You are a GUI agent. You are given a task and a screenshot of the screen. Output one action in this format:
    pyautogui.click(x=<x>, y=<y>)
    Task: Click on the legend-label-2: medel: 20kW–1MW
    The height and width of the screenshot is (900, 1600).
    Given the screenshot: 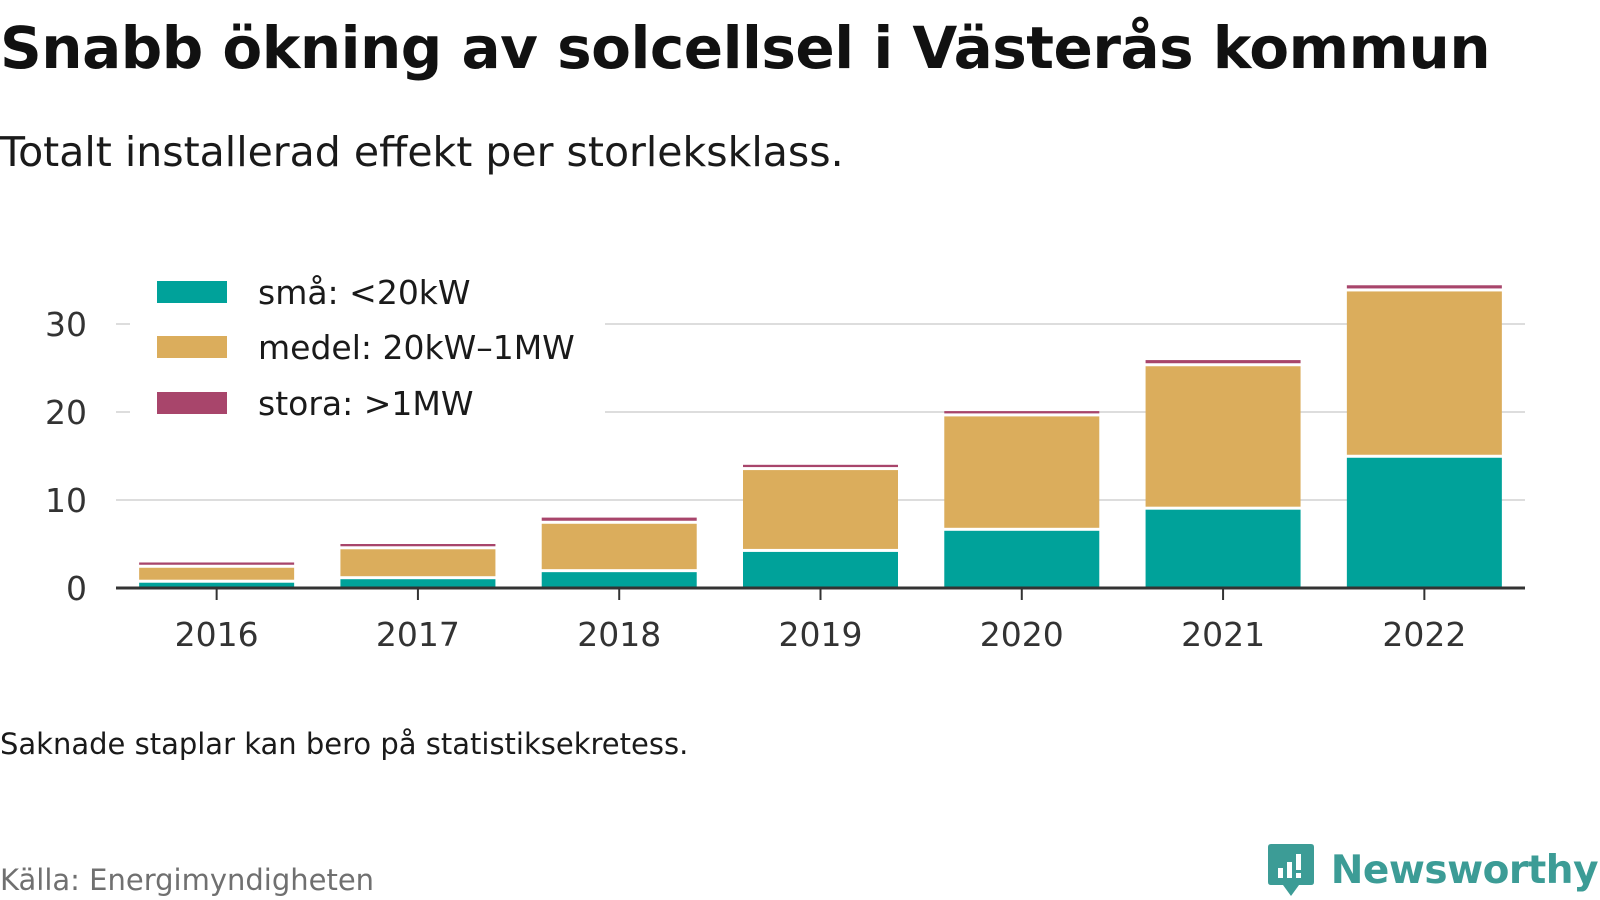 What is the action you would take?
    pyautogui.click(x=416, y=347)
    